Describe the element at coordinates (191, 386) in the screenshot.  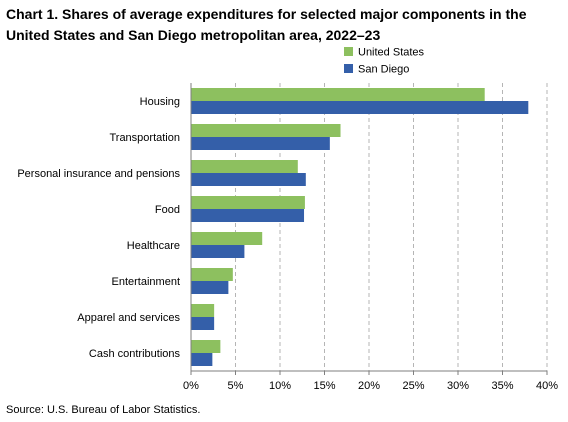
I see `x-tick-label: 0%` at that location.